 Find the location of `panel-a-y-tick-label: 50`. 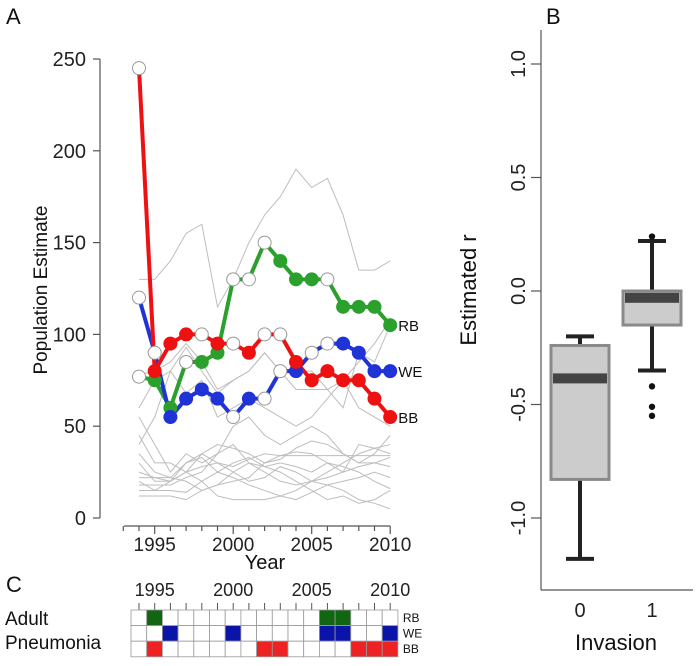

panel-a-y-tick-label: 50 is located at coordinates (75, 427).